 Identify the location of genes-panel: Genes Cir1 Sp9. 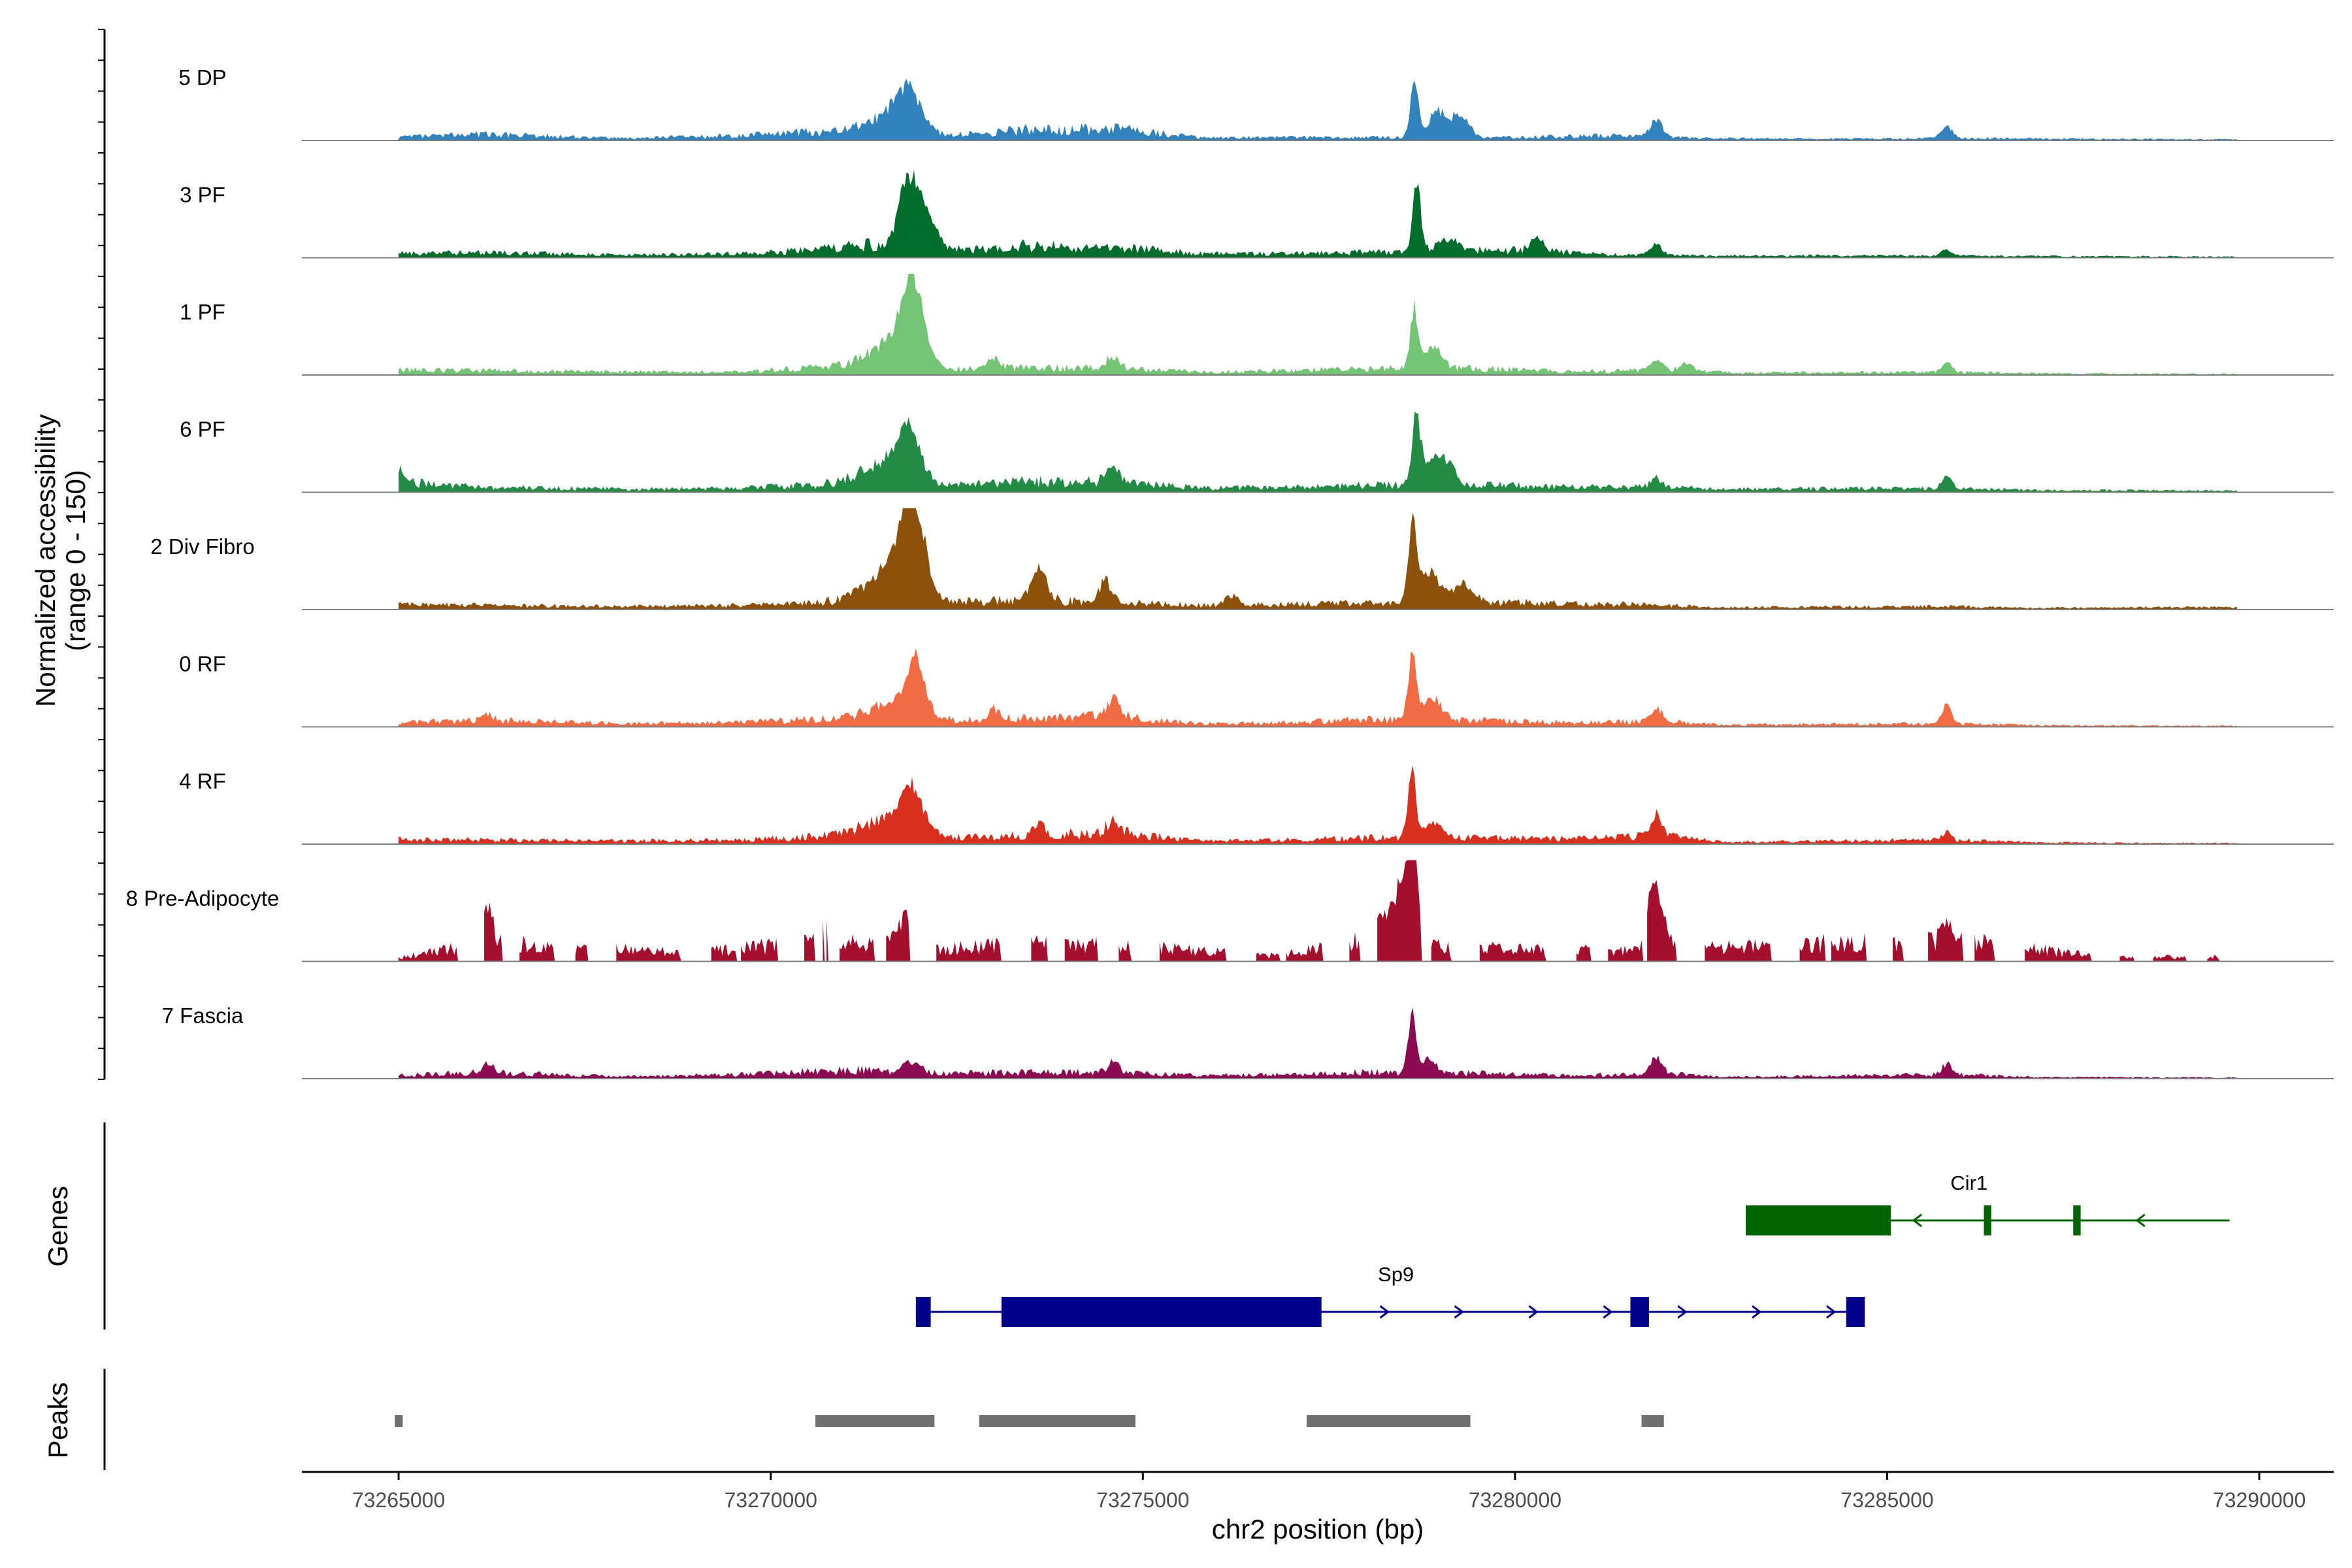
(1136, 1226).